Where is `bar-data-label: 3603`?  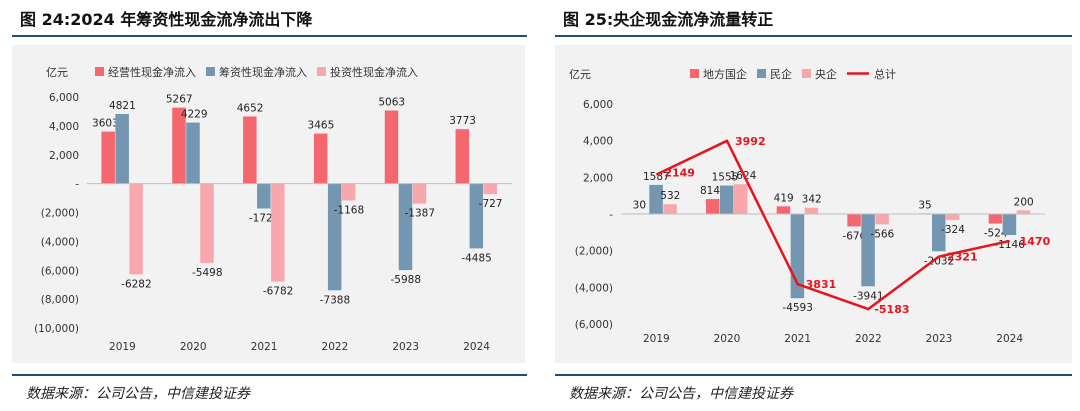 bar-data-label: 3603 is located at coordinates (105, 124).